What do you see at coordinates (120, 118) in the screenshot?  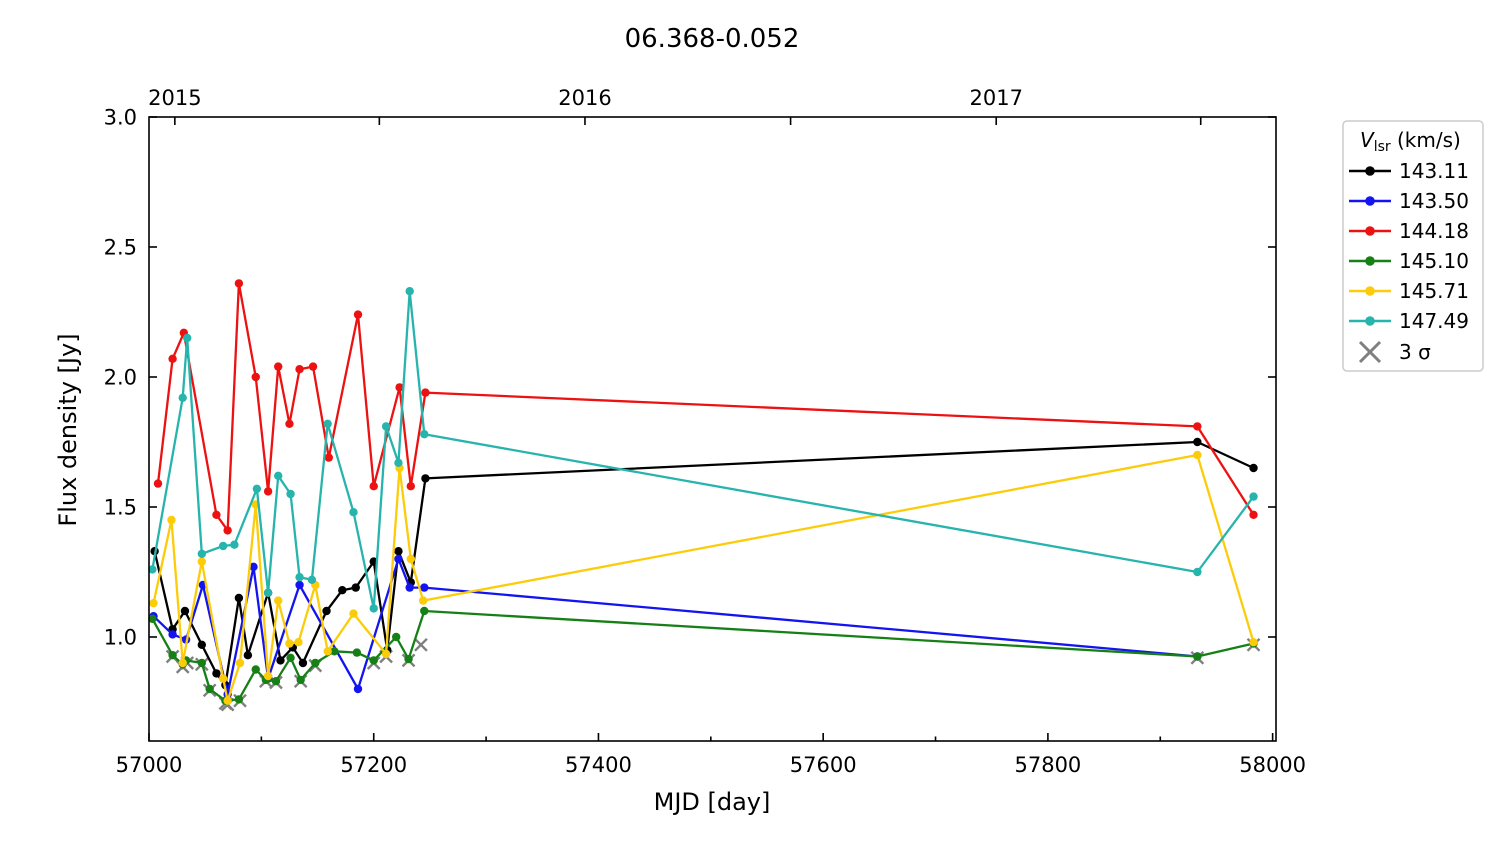 I see `y-tick-label: 3.0` at bounding box center [120, 118].